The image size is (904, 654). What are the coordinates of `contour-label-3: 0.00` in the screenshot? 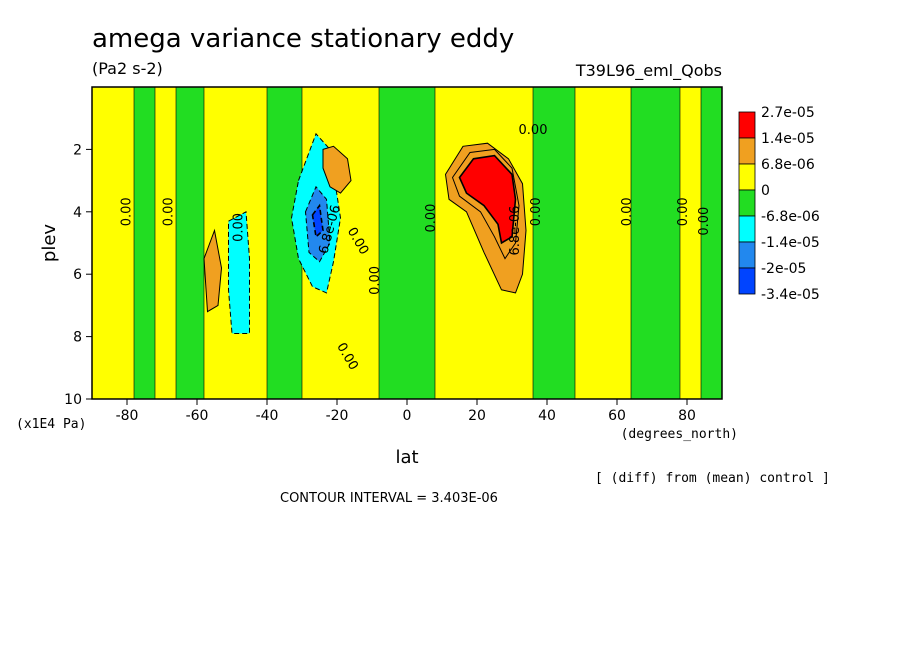 It's located at (239, 227).